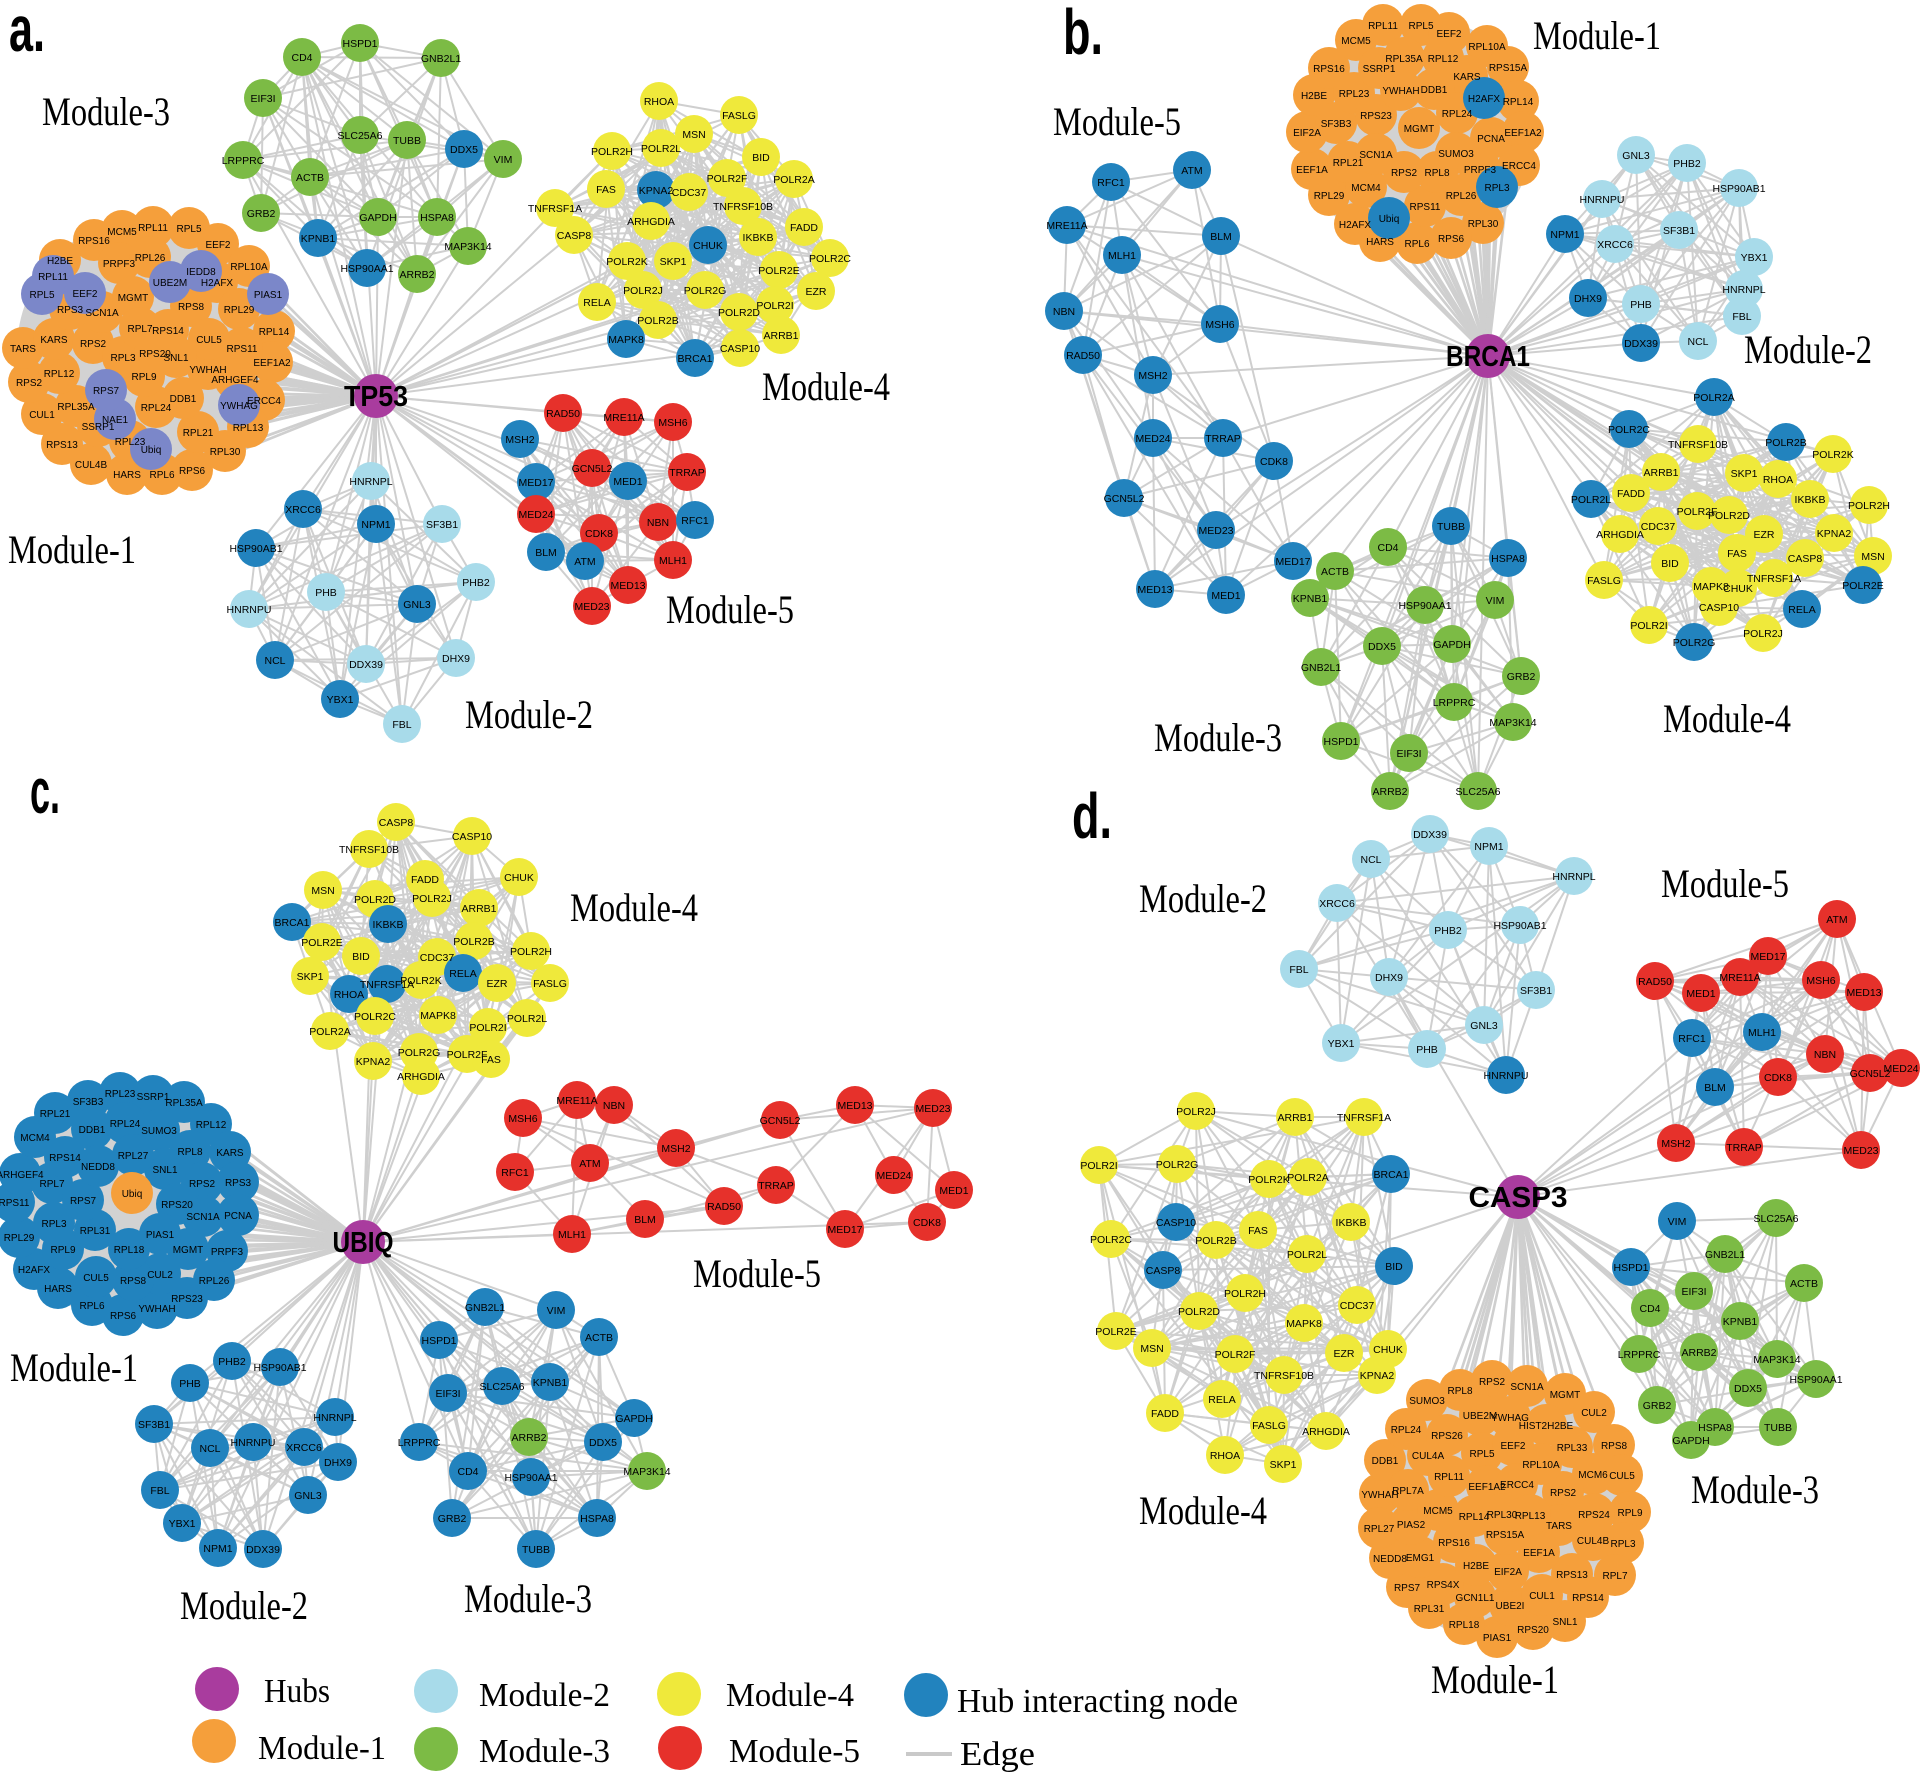 This screenshot has width=1923, height=1775. I want to click on svg-text: HNRNPL, so click(1743, 290).